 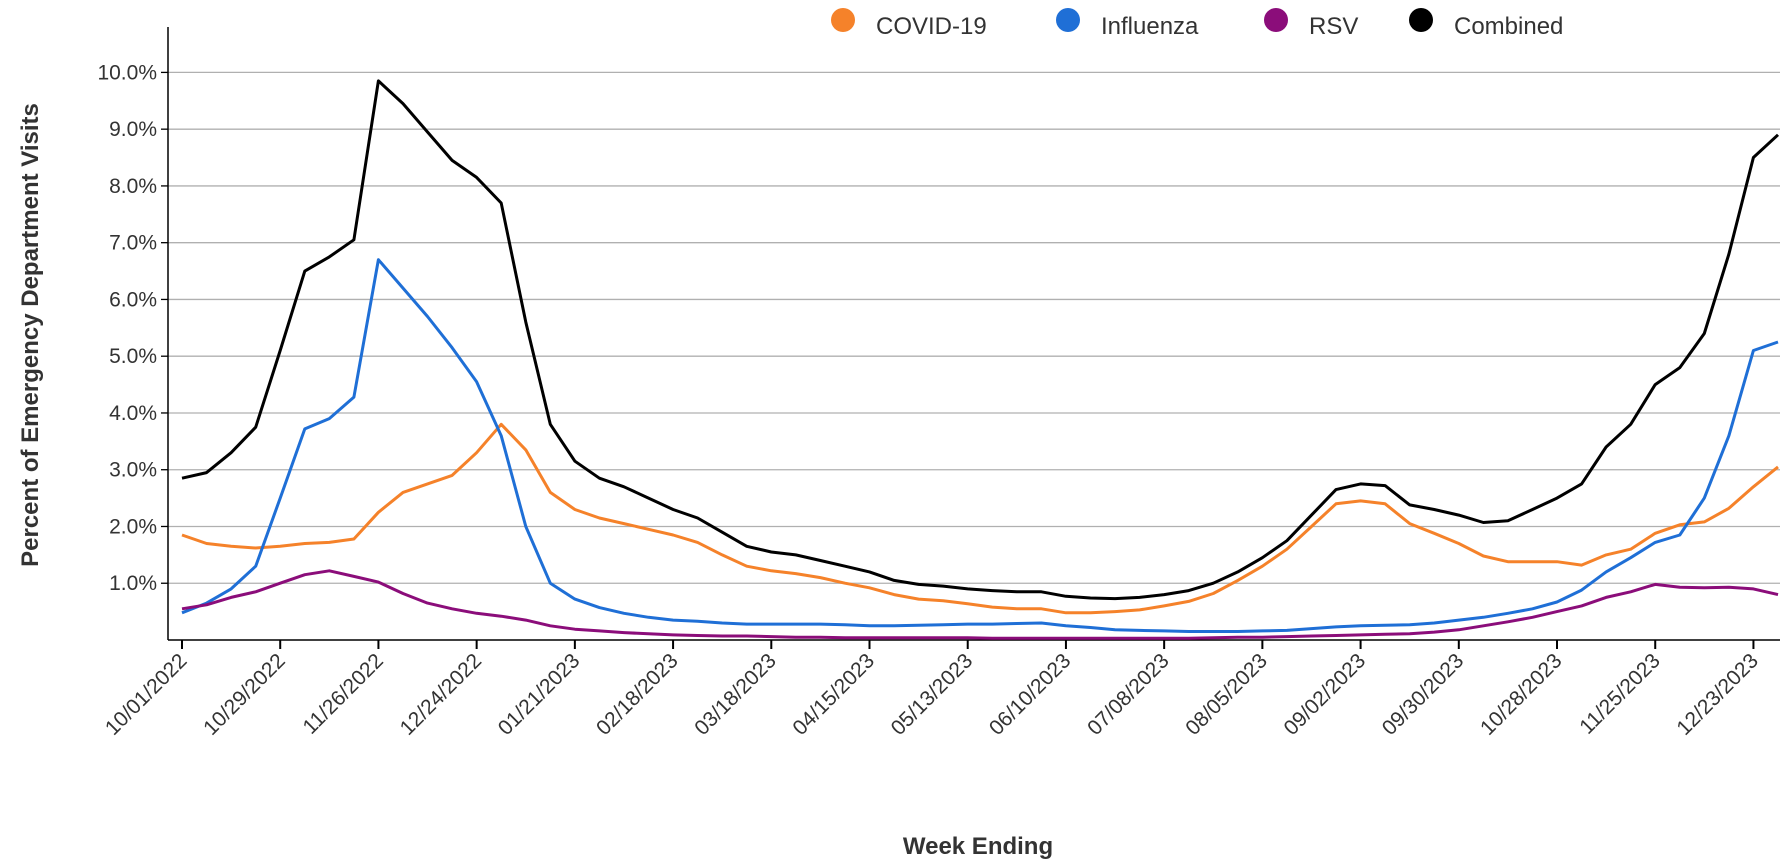 I want to click on x-axis-title: Week Ending, so click(x=978, y=846).